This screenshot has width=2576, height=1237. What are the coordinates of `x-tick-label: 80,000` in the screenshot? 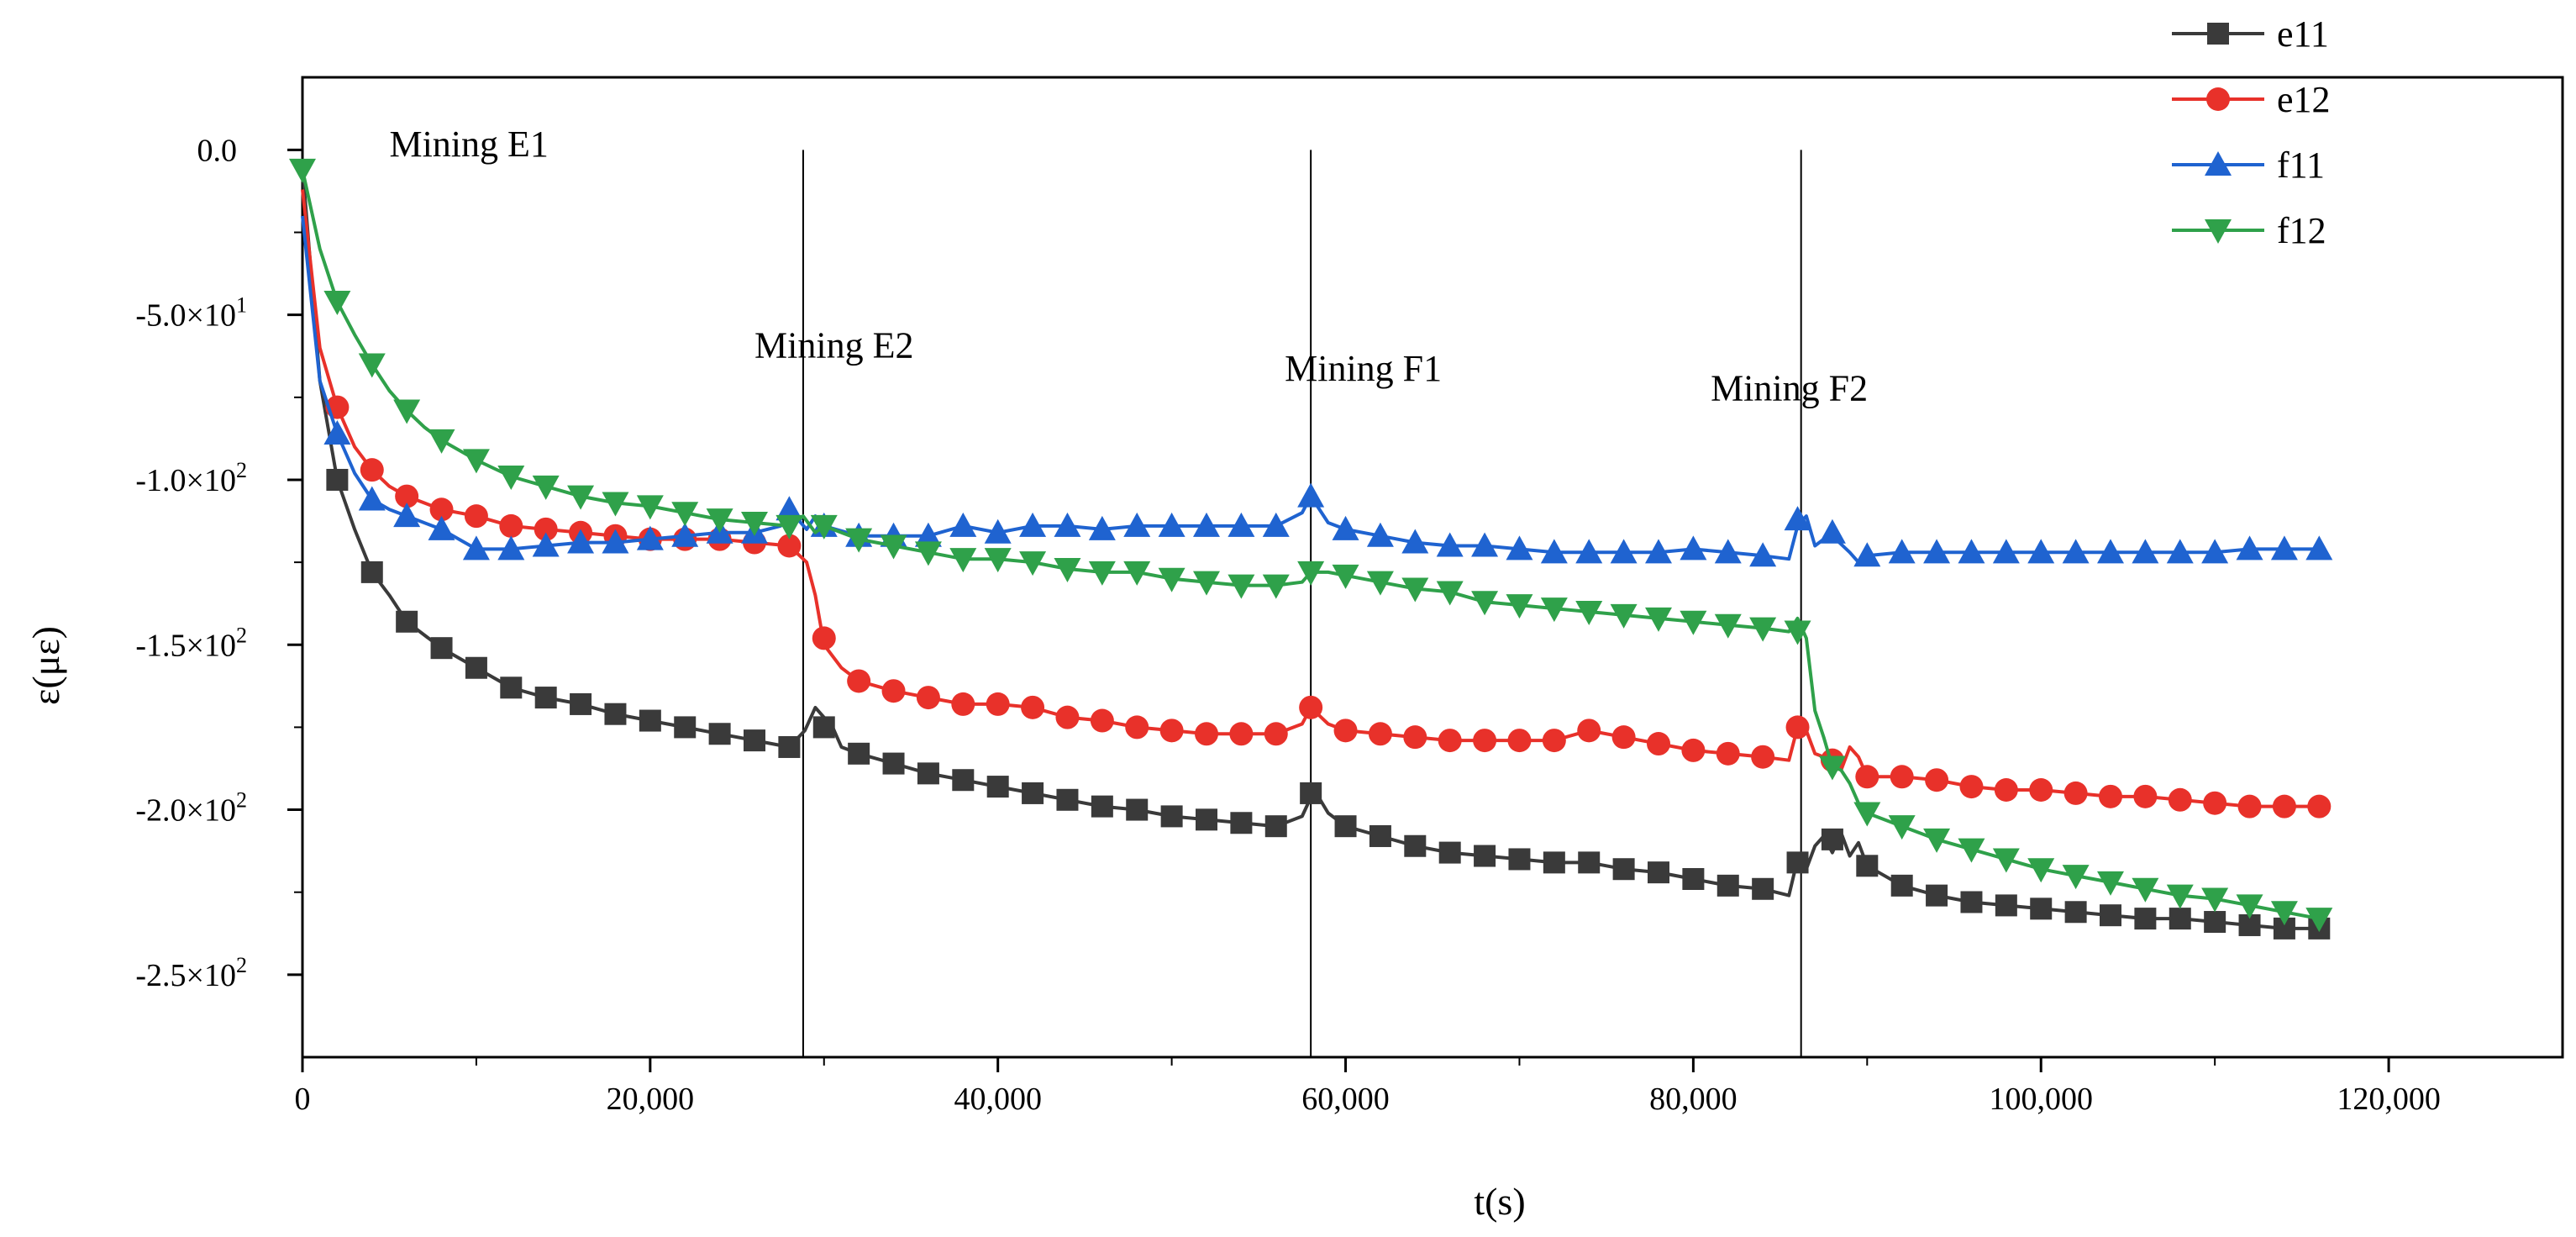 It's located at (1693, 1099).